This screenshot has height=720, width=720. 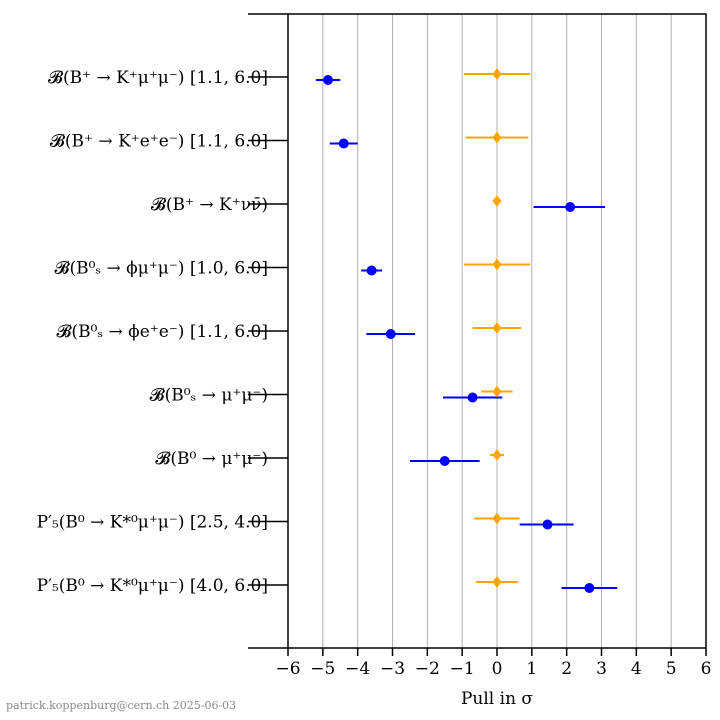 I want to click on x-tick-label: −5, so click(x=322, y=669).